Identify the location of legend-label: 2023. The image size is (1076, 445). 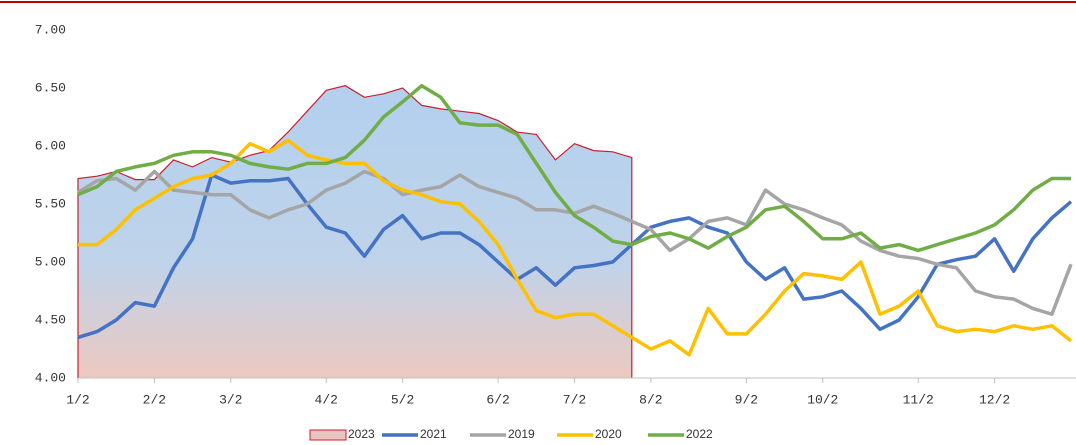
(361, 434).